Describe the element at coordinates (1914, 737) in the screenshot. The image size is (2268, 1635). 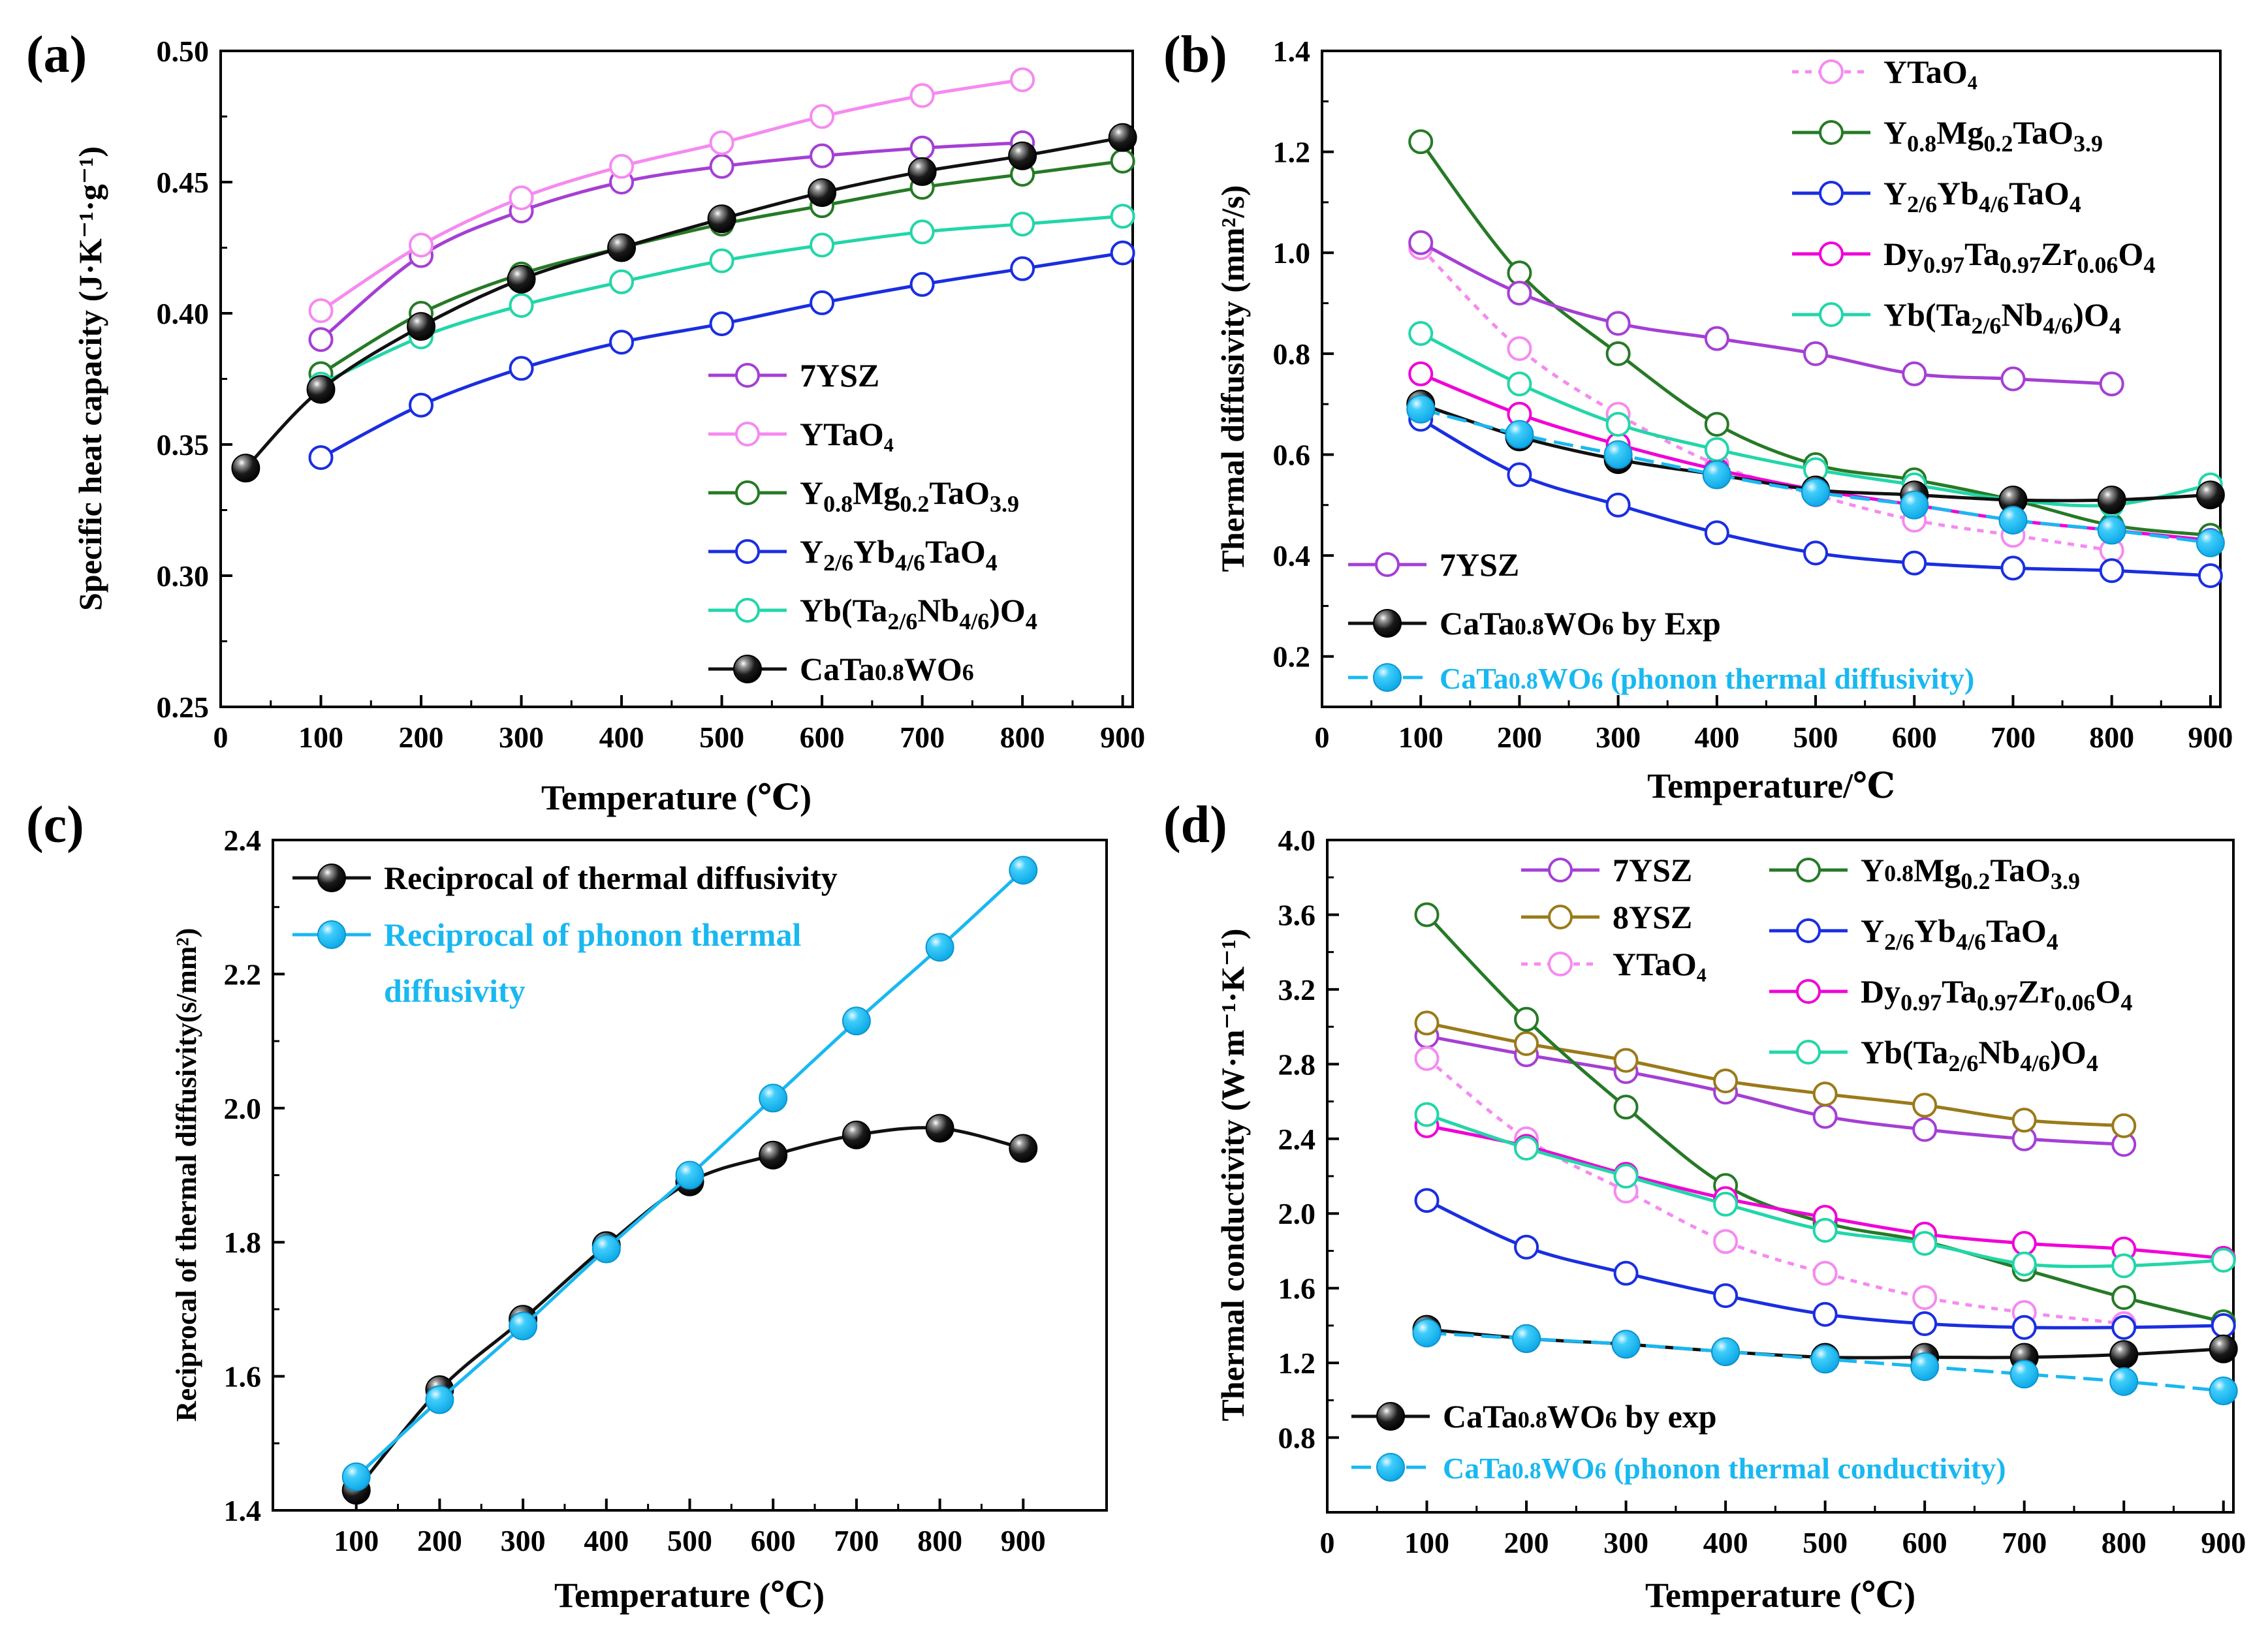
I see `panel-b-xtick-label: 600` at that location.